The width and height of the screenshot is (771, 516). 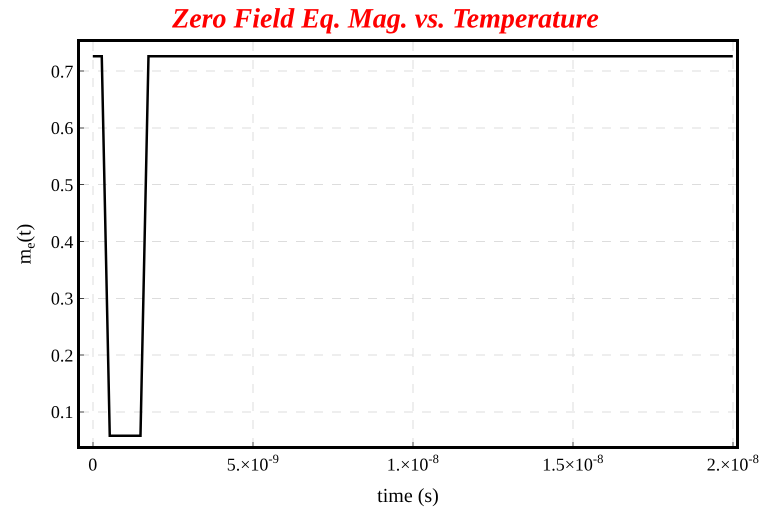 I want to click on x-axis-title: time (s), so click(x=408, y=496).